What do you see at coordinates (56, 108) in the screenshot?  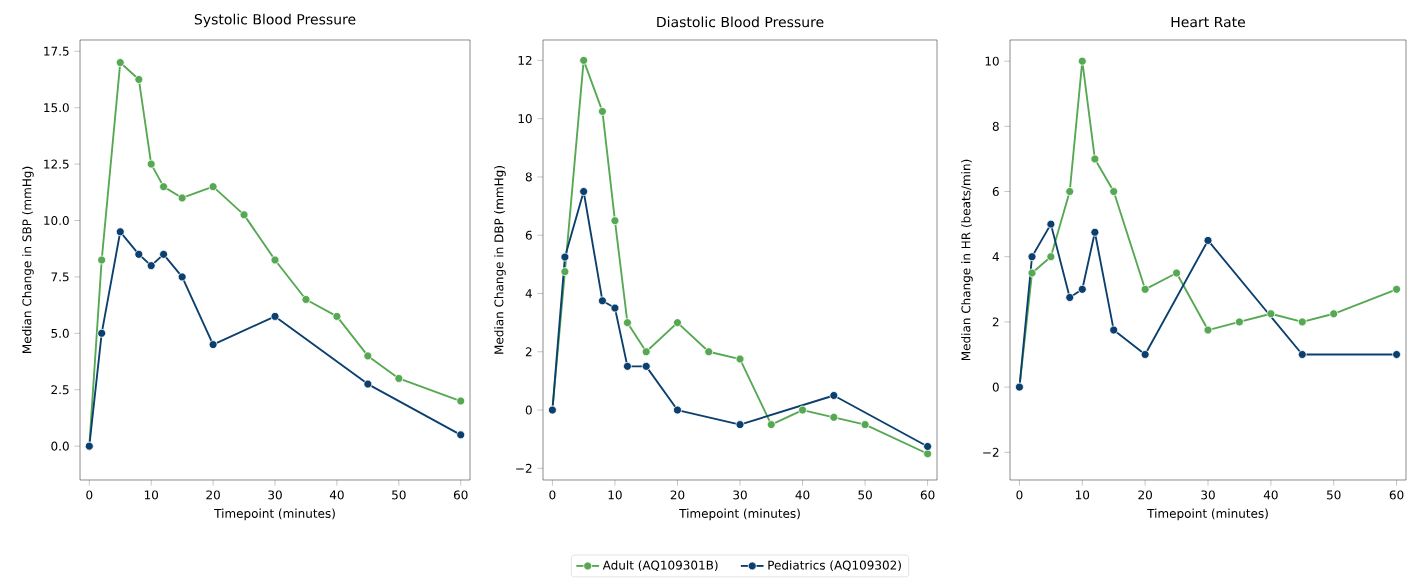 I see `y-tick-label: 15.0` at bounding box center [56, 108].